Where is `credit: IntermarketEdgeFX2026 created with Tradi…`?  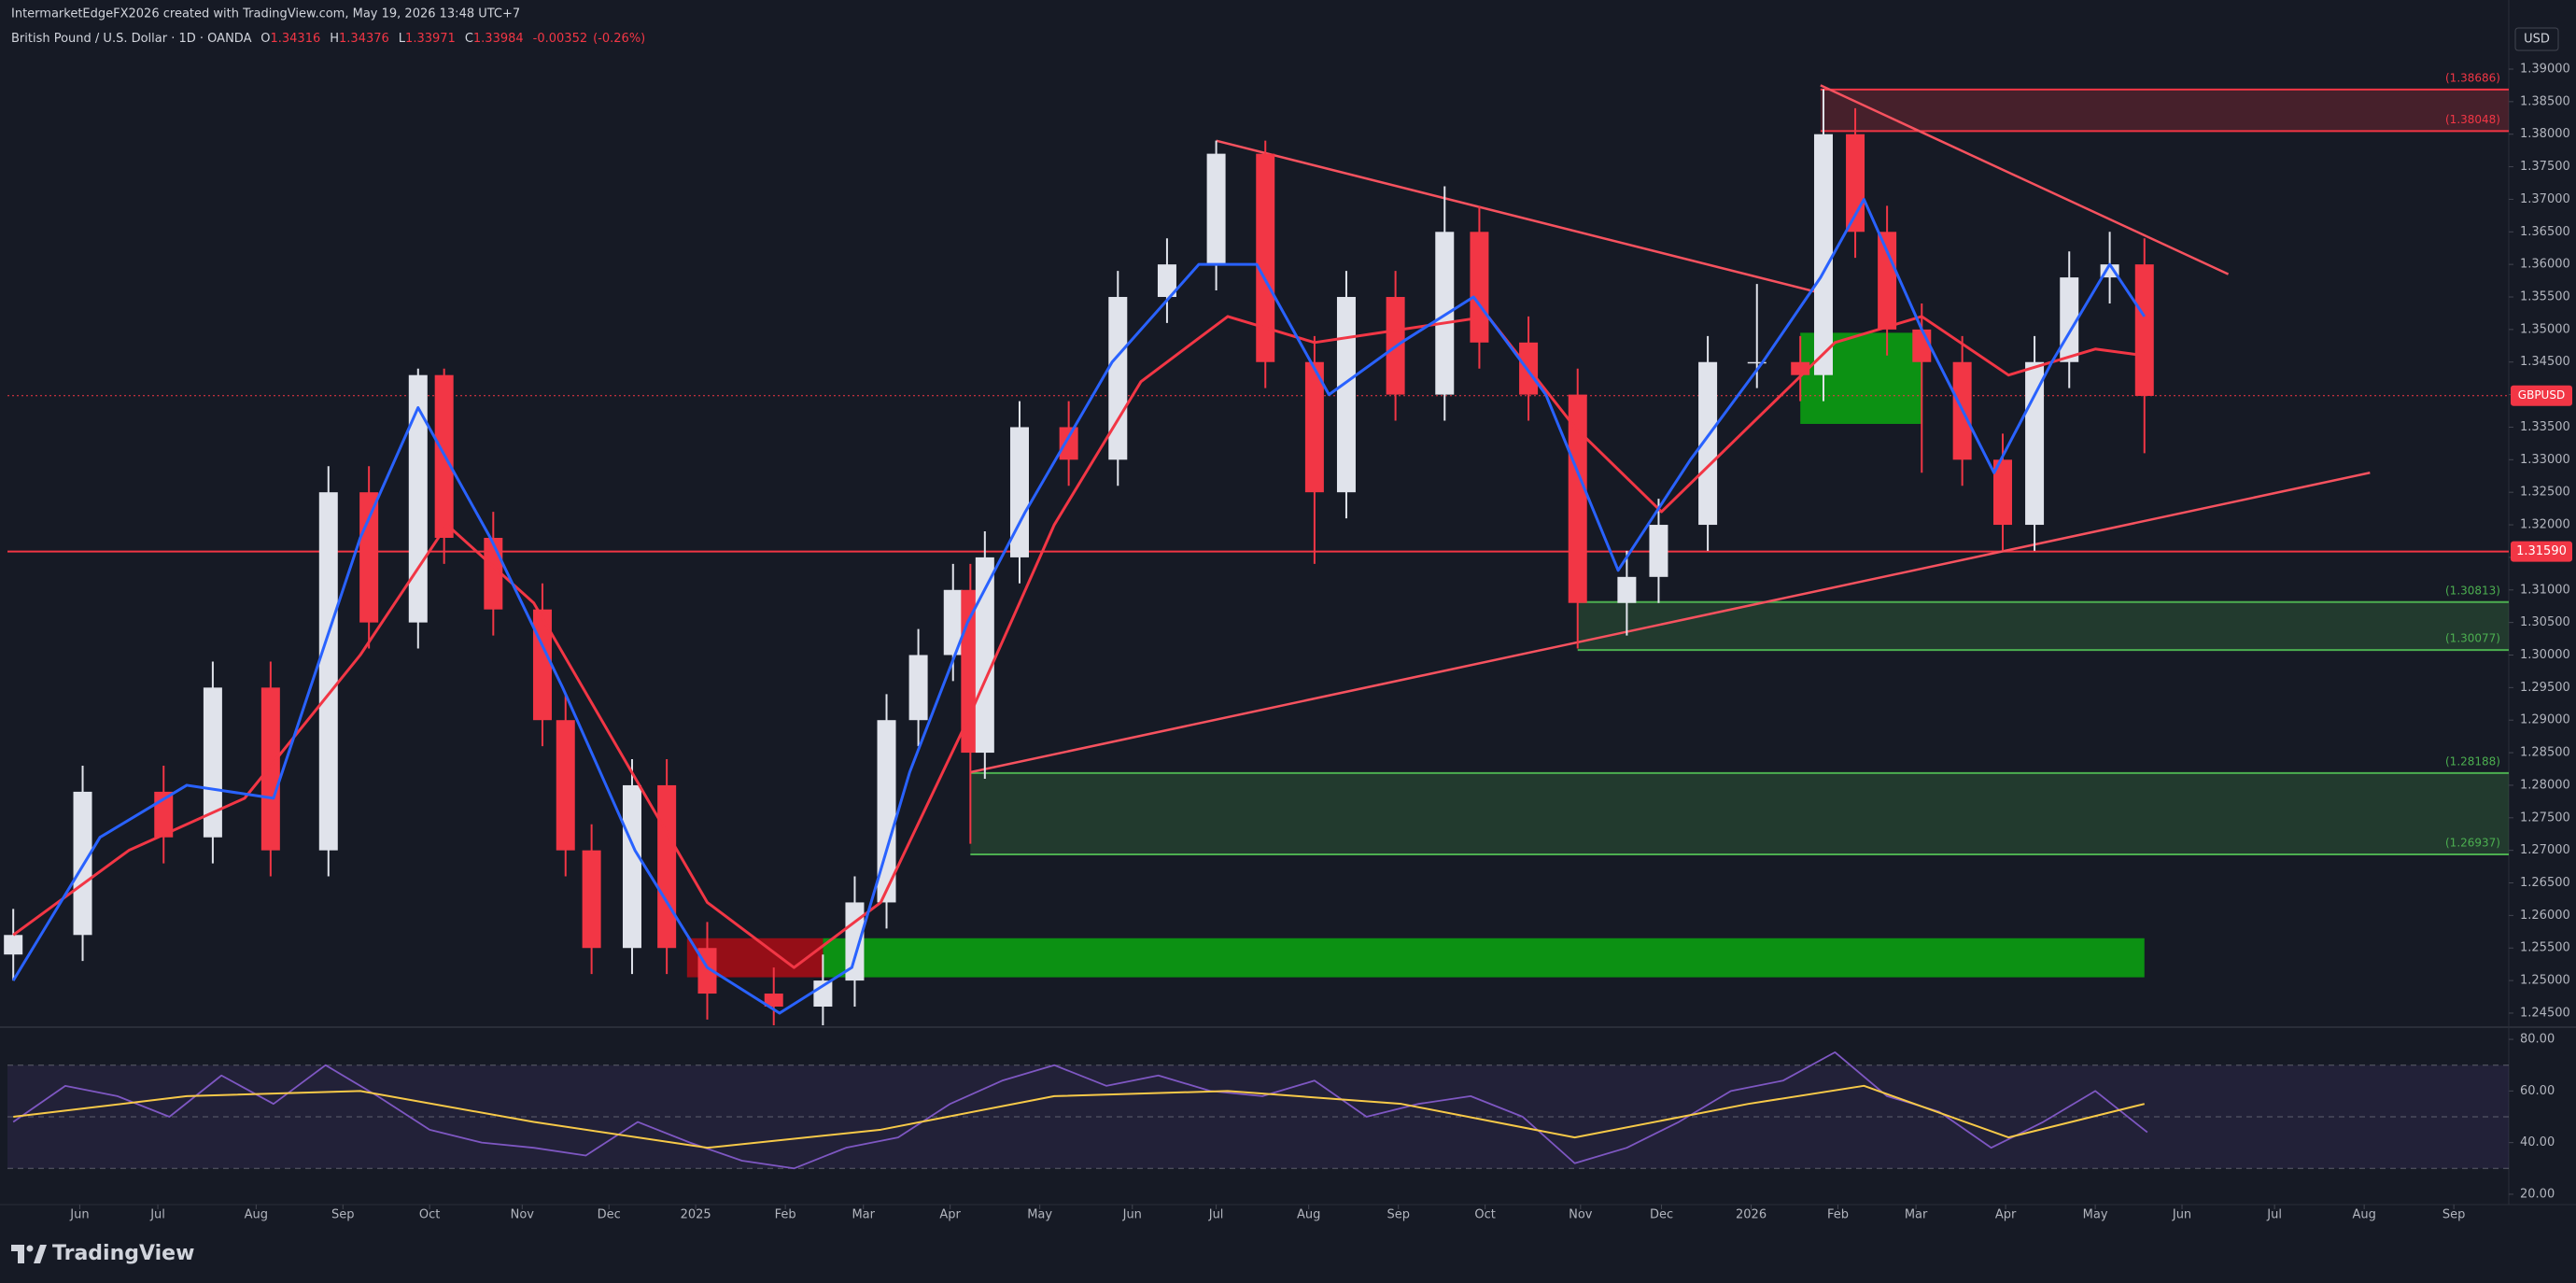 credit: IntermarketEdgeFX2026 created with Tradi… is located at coordinates (265, 14).